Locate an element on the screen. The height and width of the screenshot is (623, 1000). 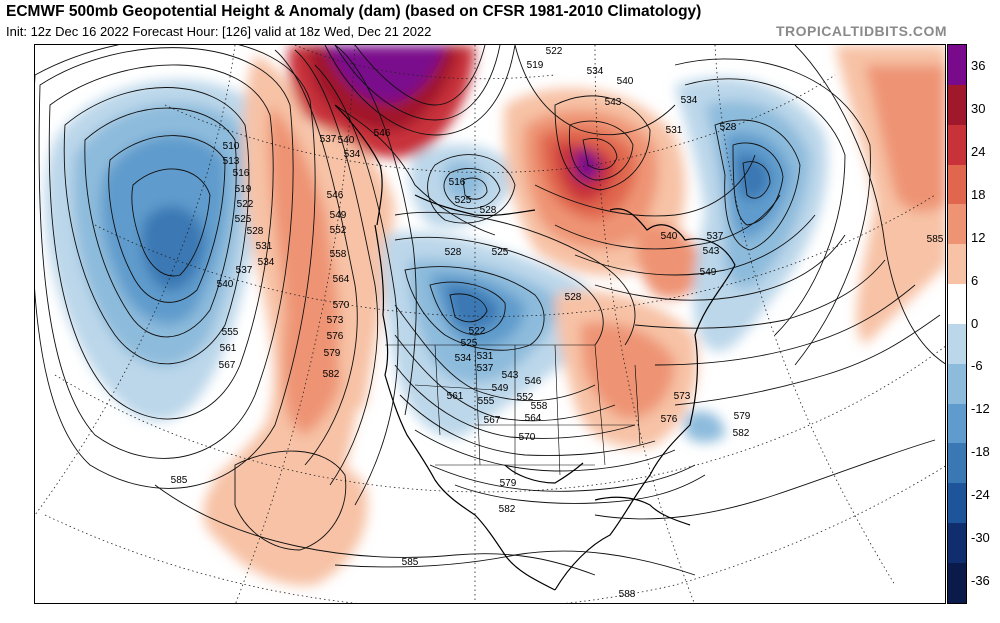
colorbar-label: 36 is located at coordinates (978, 65).